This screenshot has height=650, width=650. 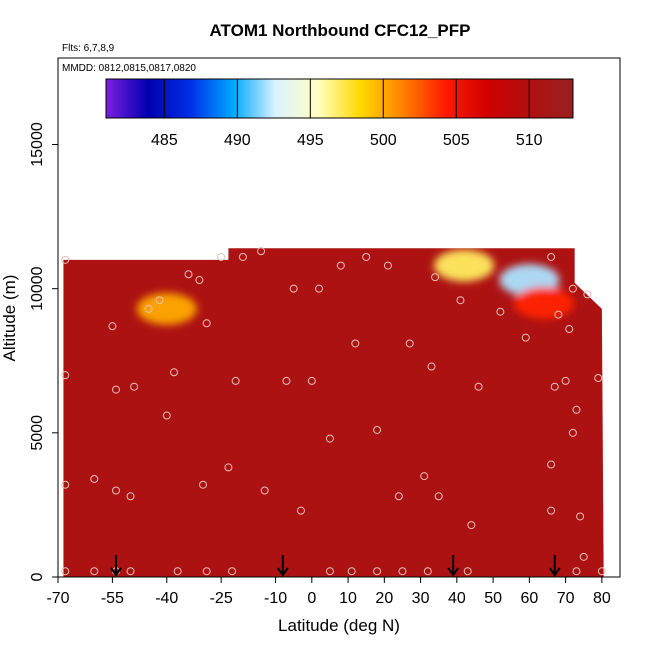 I want to click on y-tick-label: 15000, so click(x=37, y=144).